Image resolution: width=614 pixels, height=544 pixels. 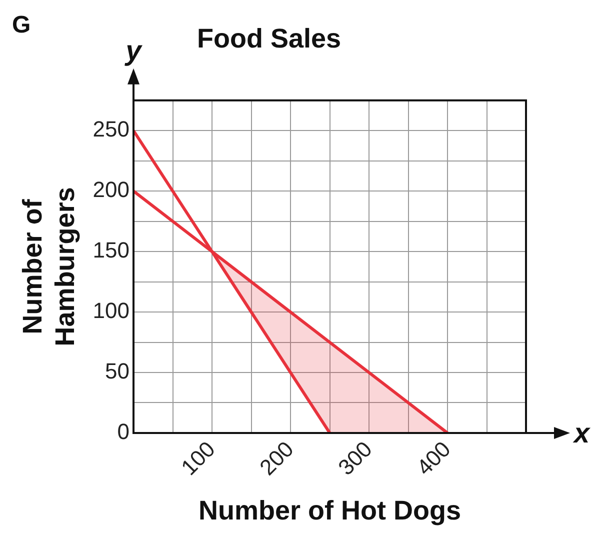 What do you see at coordinates (111, 250) in the screenshot?
I see `y-tick-label: 150` at bounding box center [111, 250].